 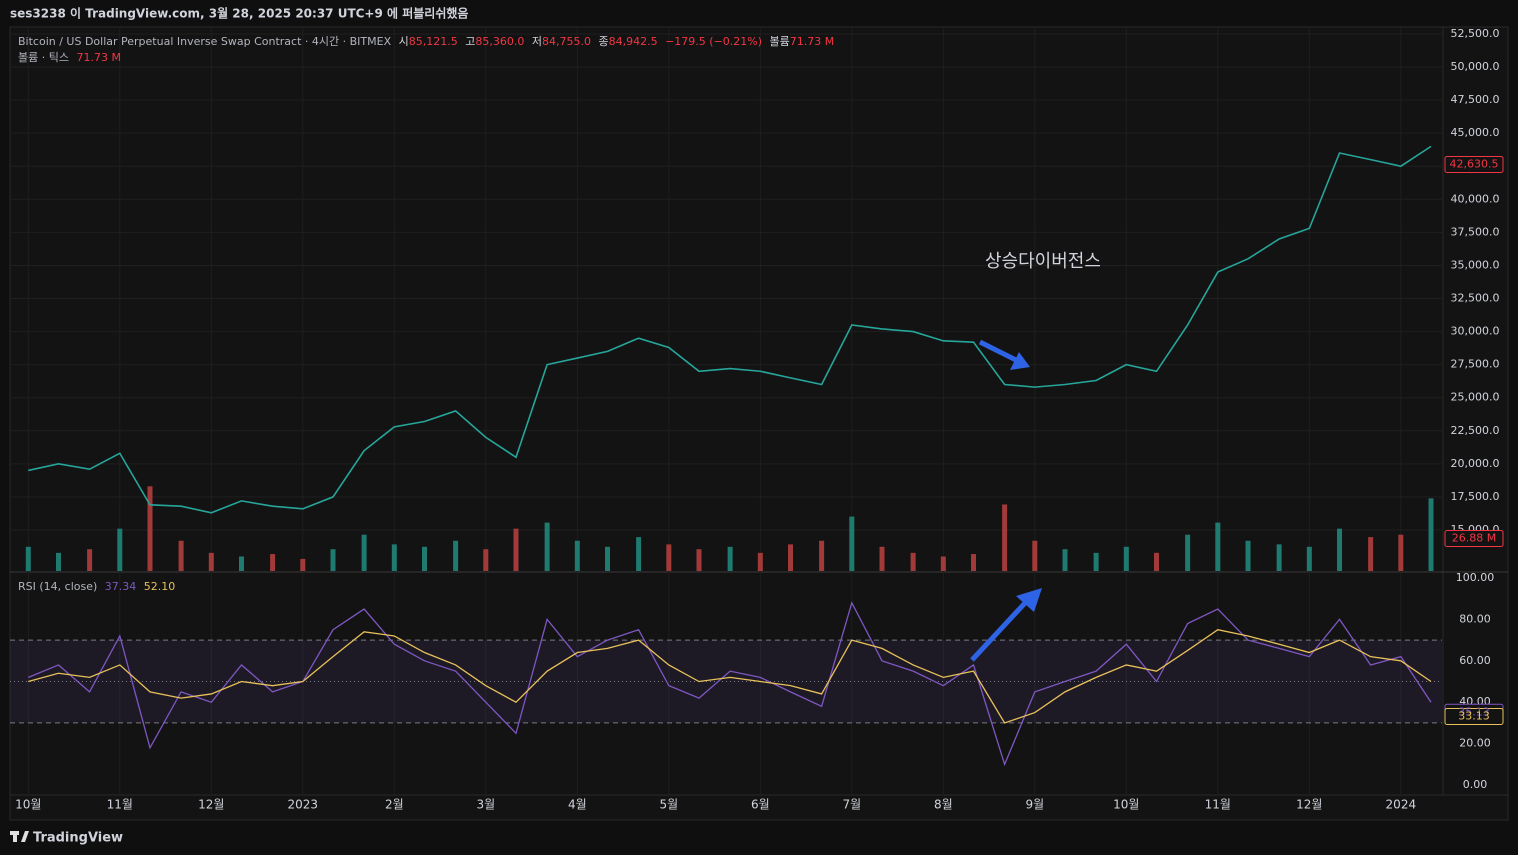 I want to click on arrow-head, so click(x=1020, y=361).